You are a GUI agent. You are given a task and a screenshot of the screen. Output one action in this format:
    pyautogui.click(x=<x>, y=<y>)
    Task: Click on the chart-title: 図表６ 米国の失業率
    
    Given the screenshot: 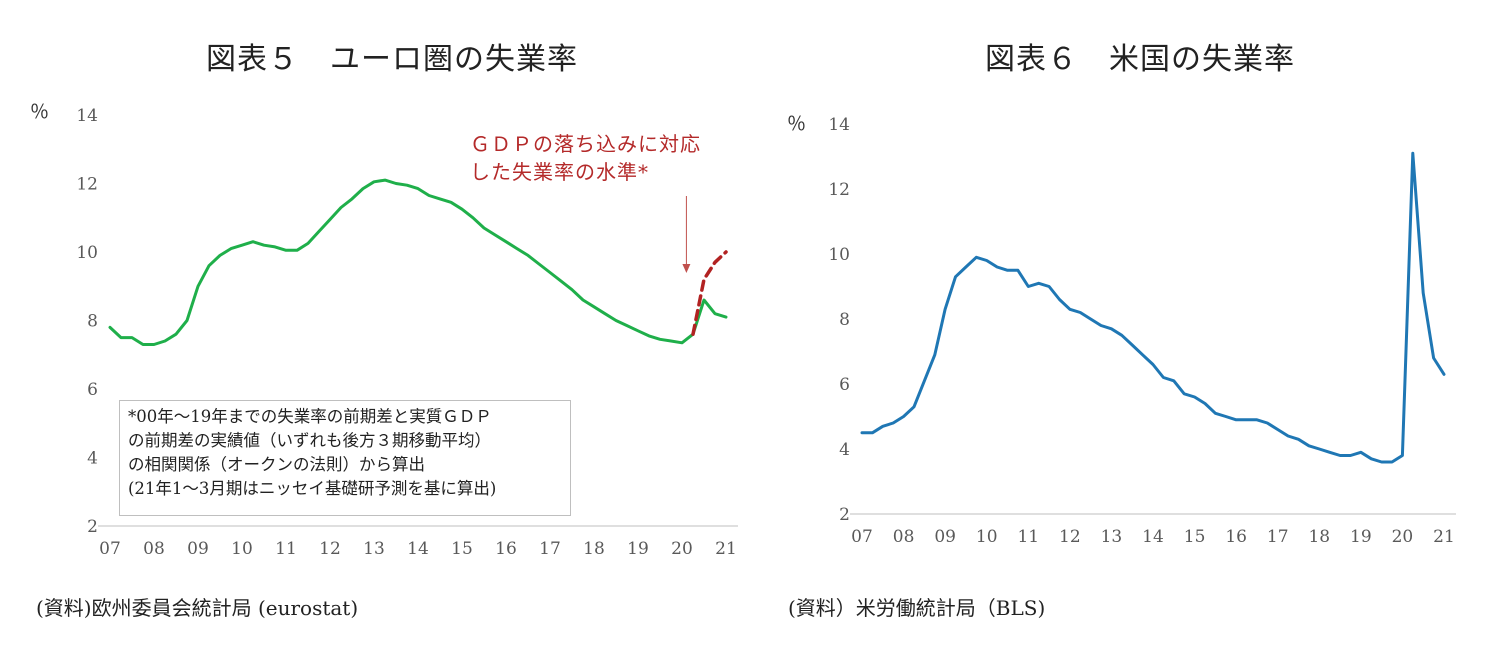 What is the action you would take?
    pyautogui.click(x=1140, y=59)
    